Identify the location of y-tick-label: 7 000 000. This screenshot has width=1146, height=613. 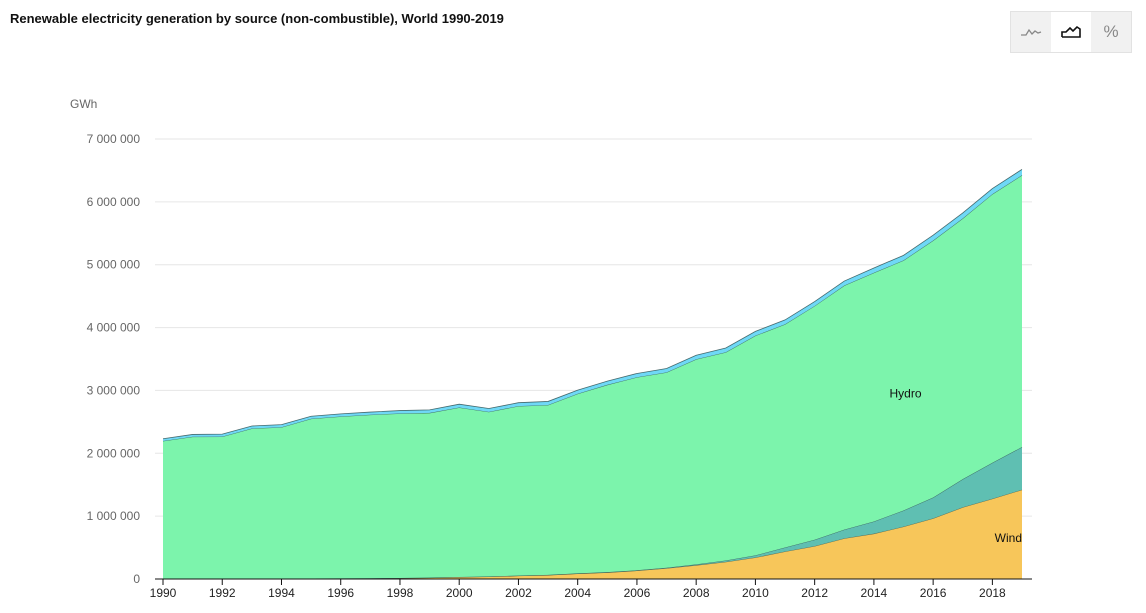
(114, 139).